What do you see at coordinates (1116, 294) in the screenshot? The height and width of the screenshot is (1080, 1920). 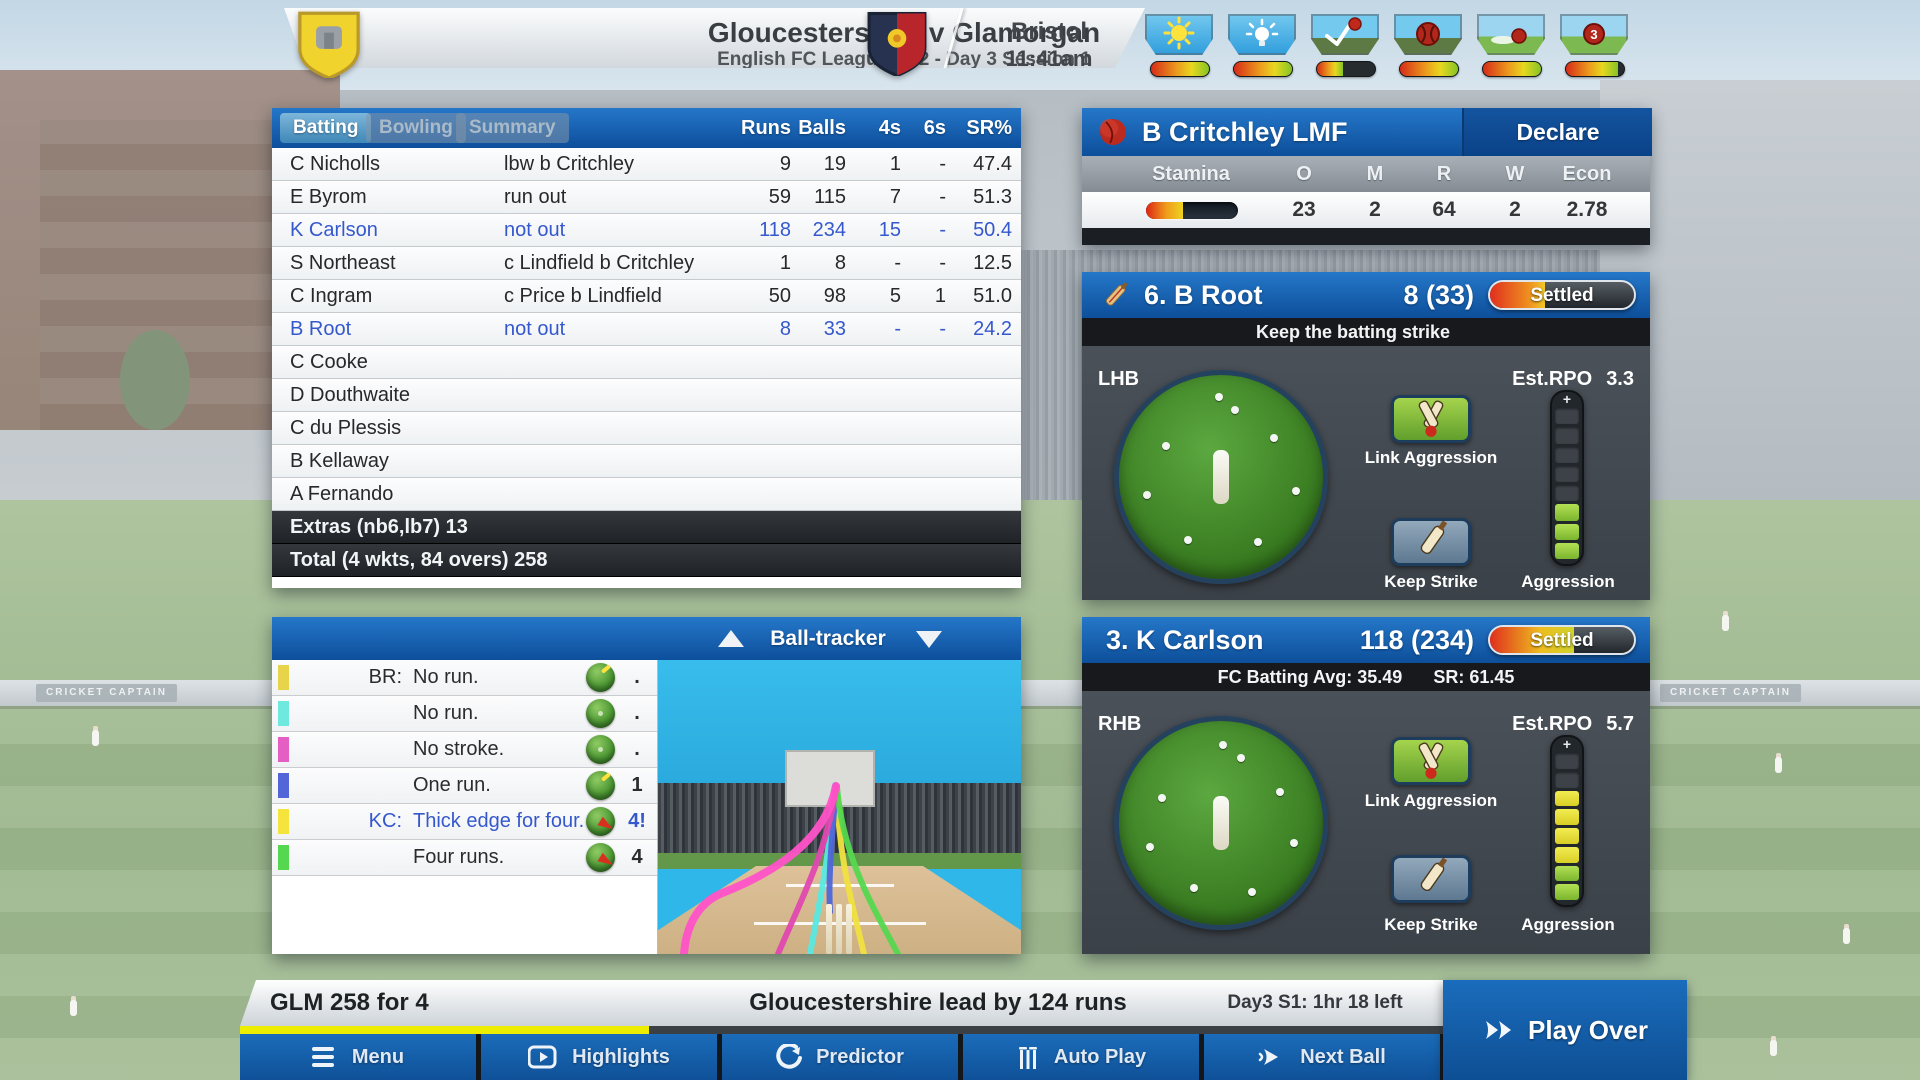 I see `on-strike-bat-icon` at bounding box center [1116, 294].